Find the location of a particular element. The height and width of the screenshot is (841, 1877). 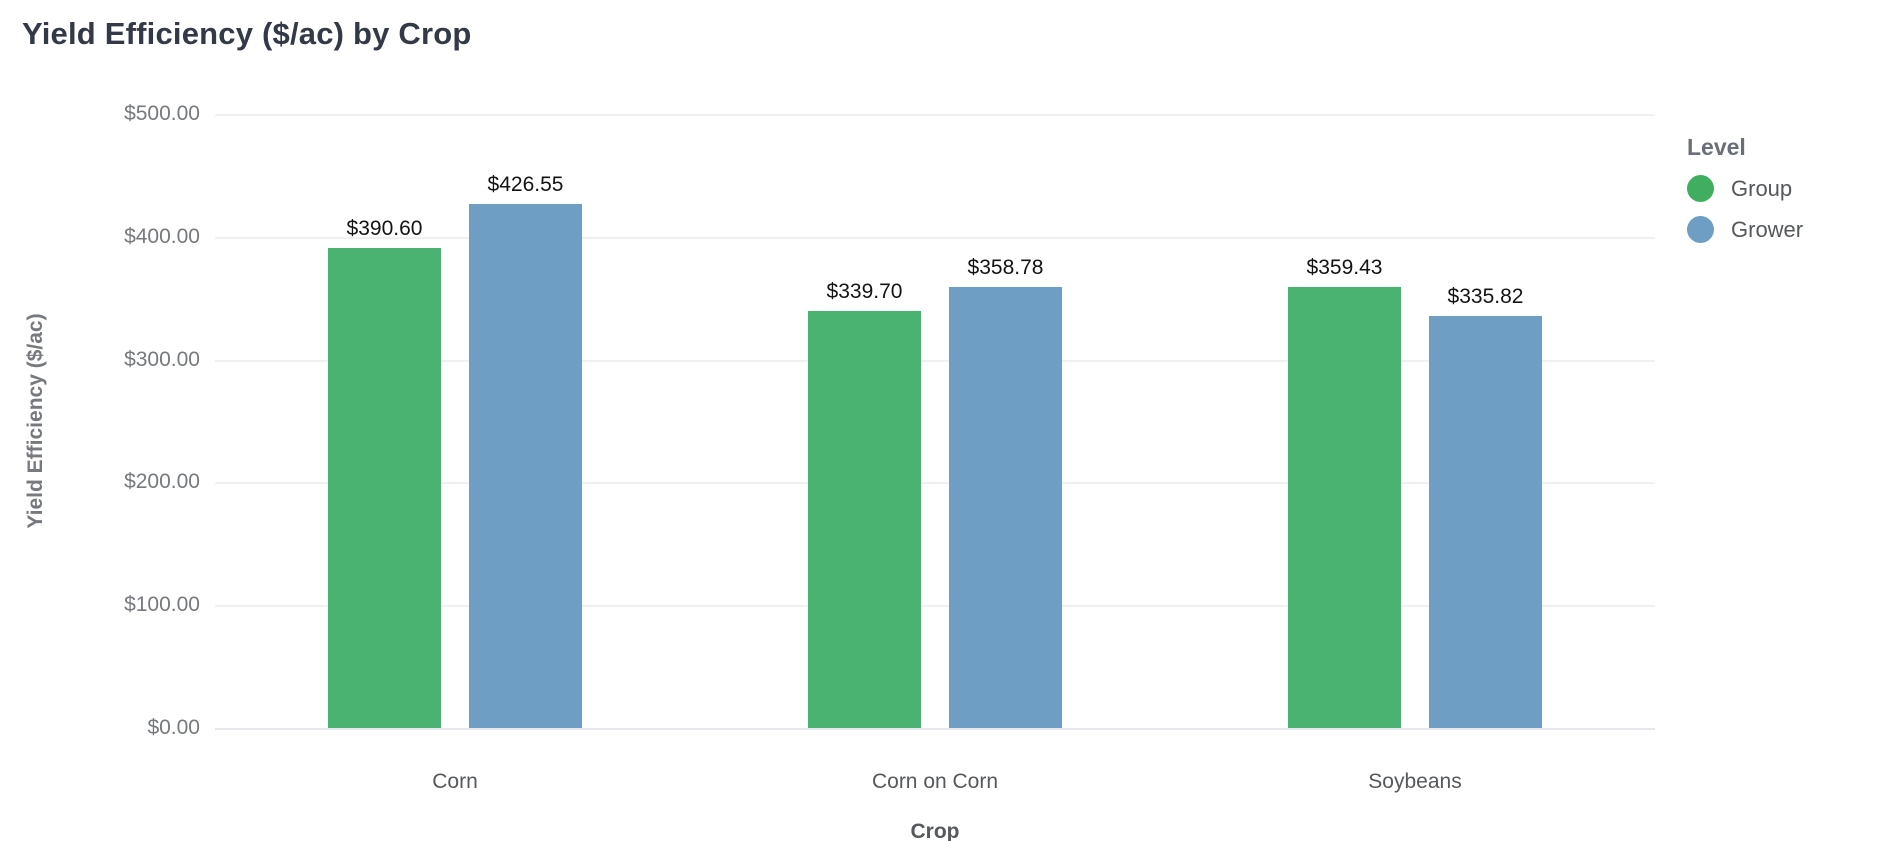

legend-swatch-grower-icon is located at coordinates (1700, 229).